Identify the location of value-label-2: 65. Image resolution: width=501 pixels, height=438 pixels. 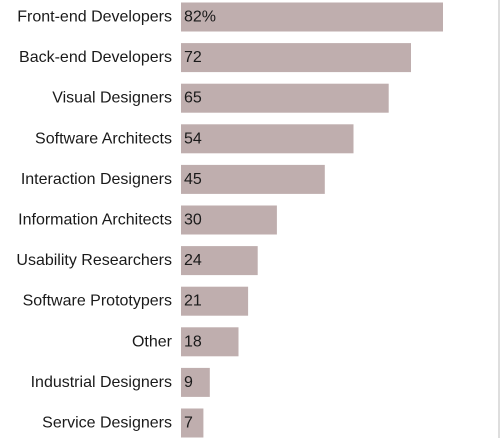
(193, 98).